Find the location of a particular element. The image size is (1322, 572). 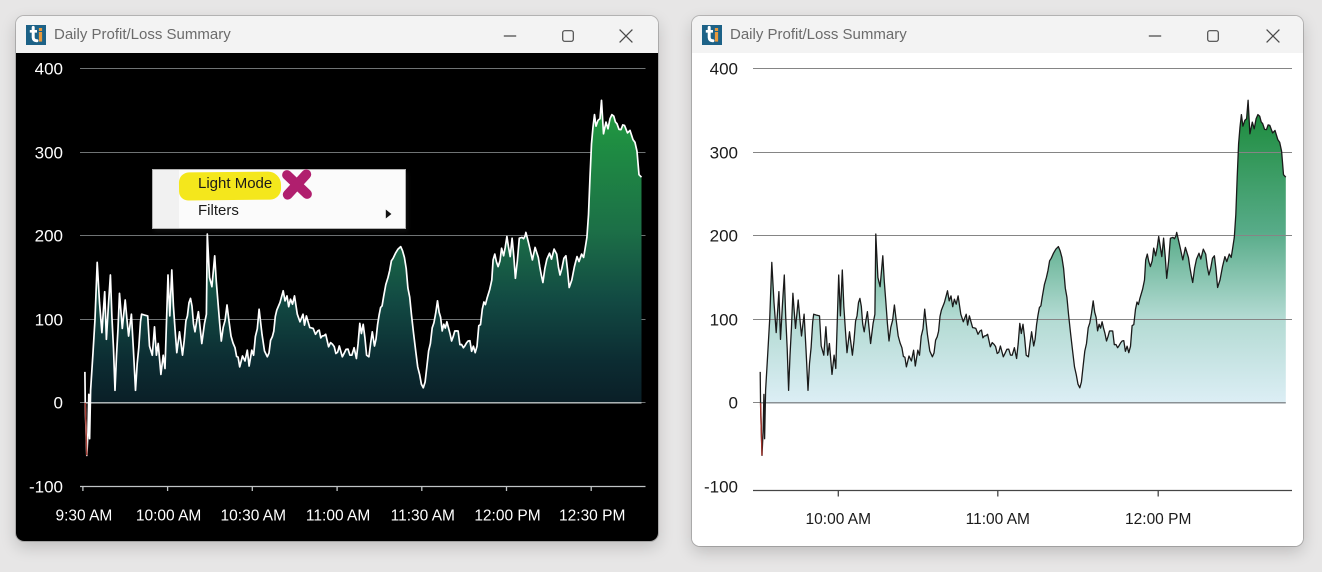

svg-text: 12:30 PM is located at coordinates (592, 516).